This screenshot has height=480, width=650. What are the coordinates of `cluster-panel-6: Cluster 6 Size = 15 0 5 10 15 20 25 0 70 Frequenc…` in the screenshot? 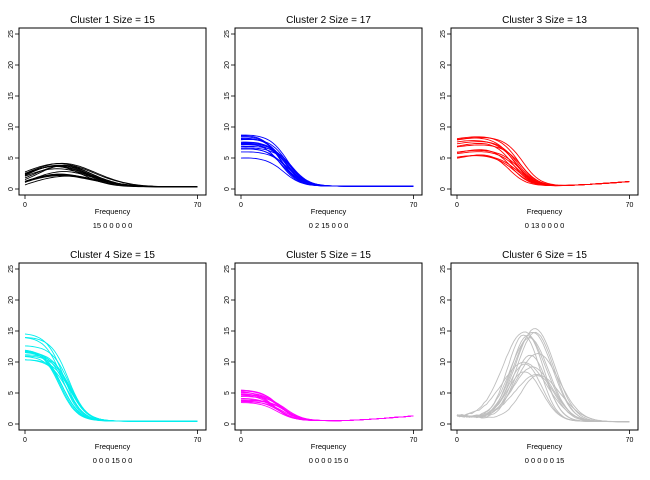 It's located at (539, 357).